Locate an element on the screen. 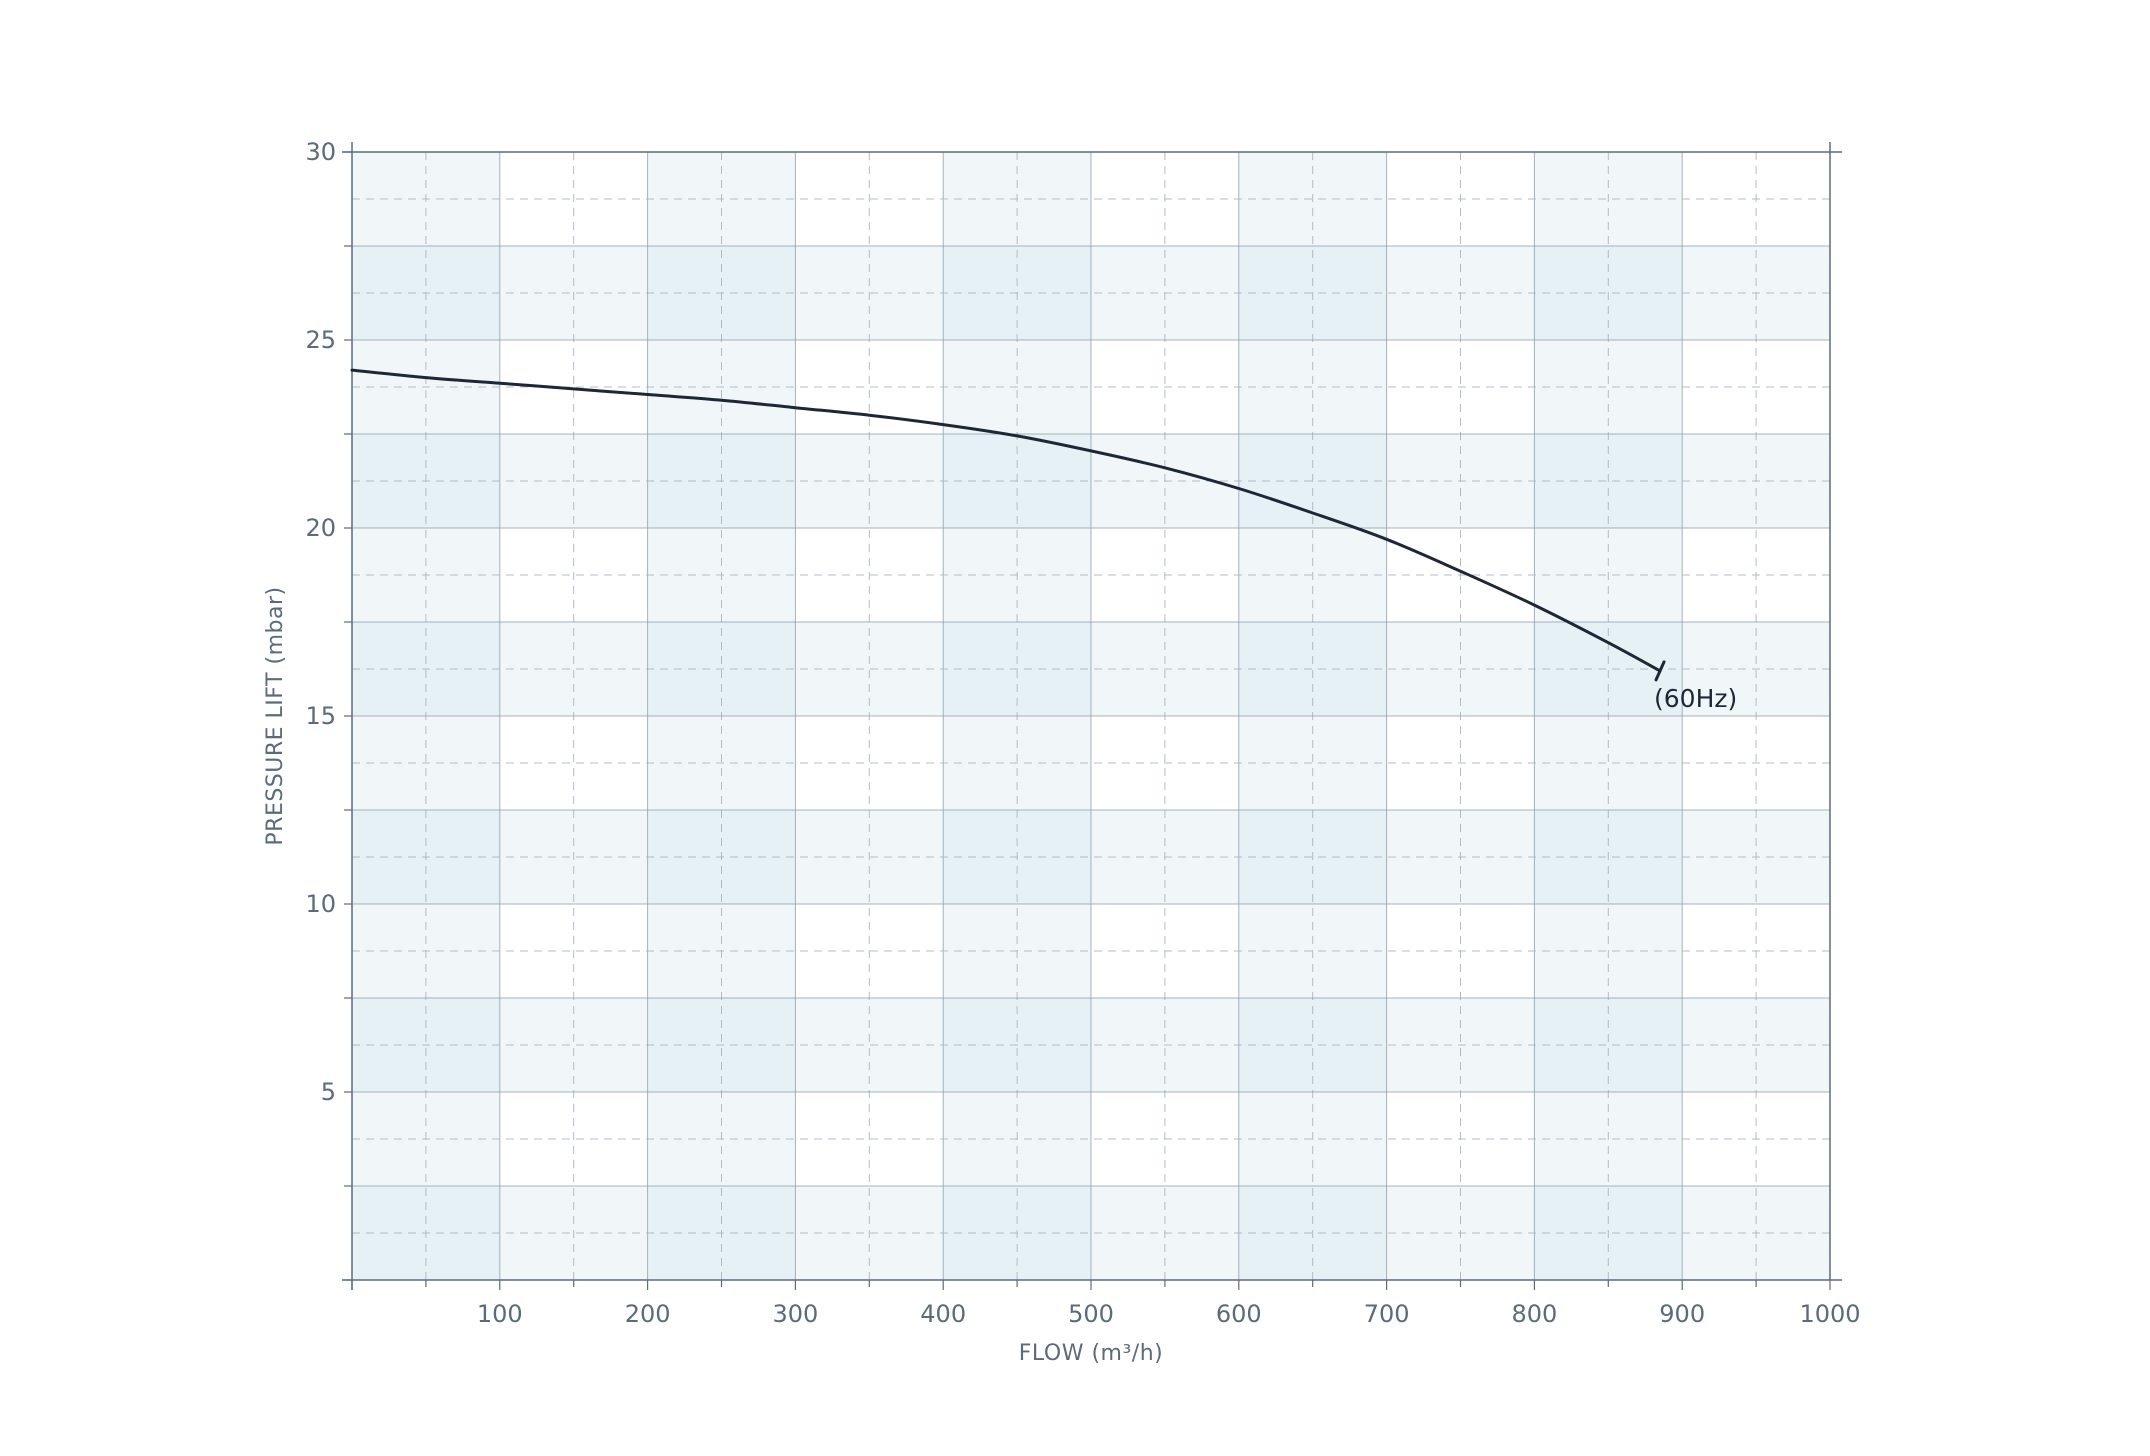 This screenshot has width=2150, height=1456. x-tick-label: 800 is located at coordinates (1534, 1314).